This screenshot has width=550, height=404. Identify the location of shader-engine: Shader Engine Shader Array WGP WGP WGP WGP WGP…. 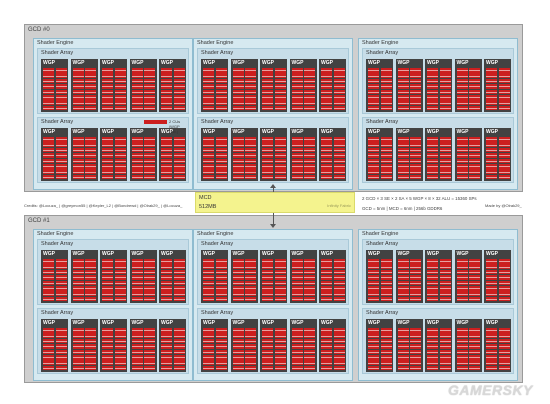
(273, 305).